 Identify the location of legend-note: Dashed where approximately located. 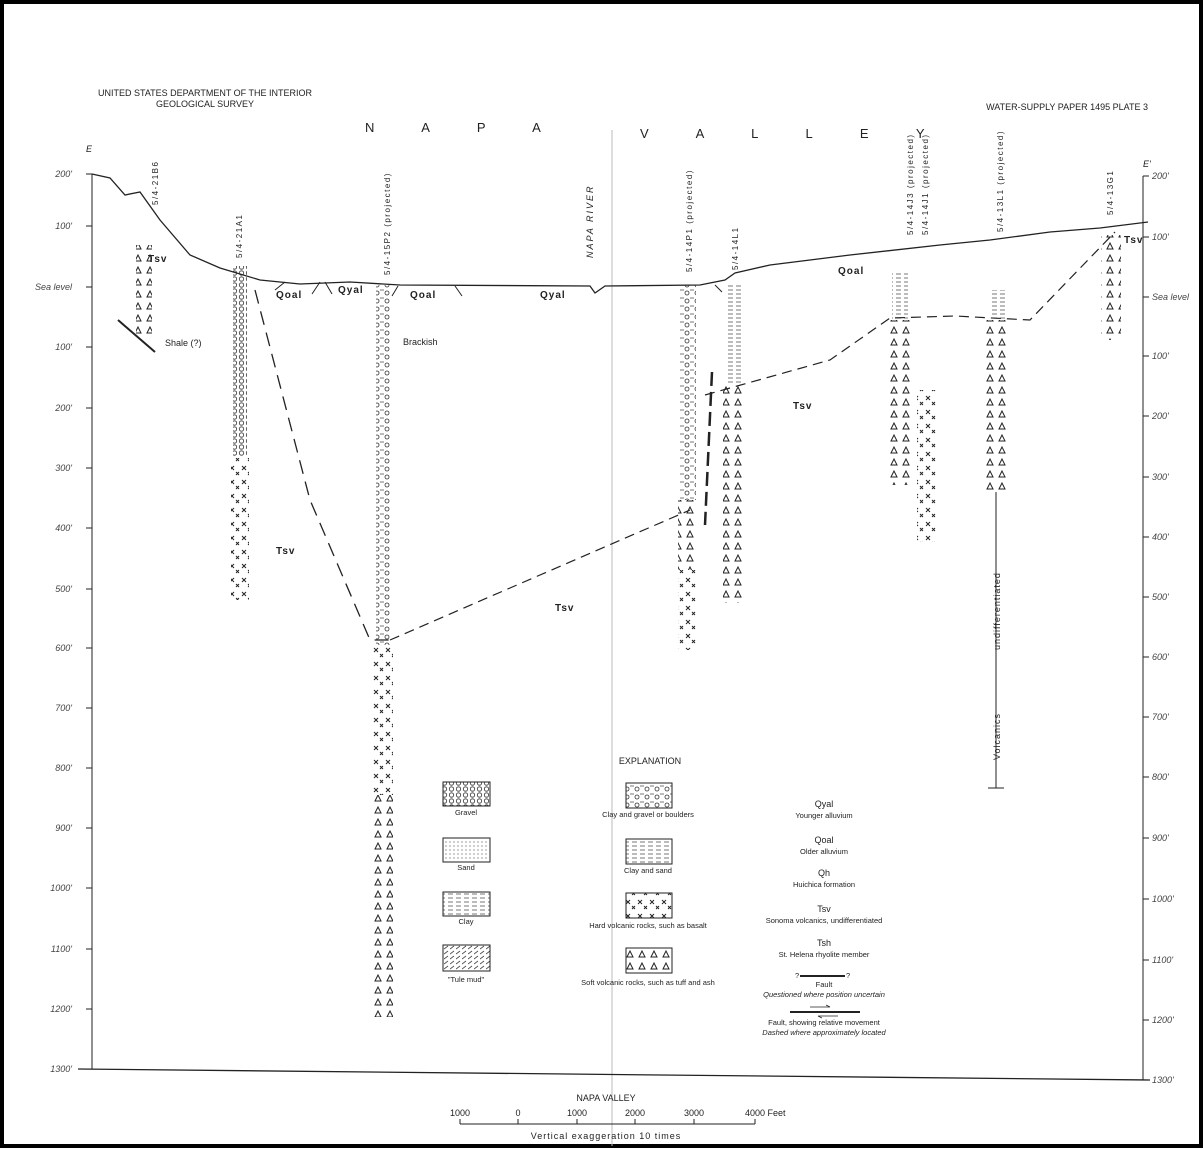
(824, 1032).